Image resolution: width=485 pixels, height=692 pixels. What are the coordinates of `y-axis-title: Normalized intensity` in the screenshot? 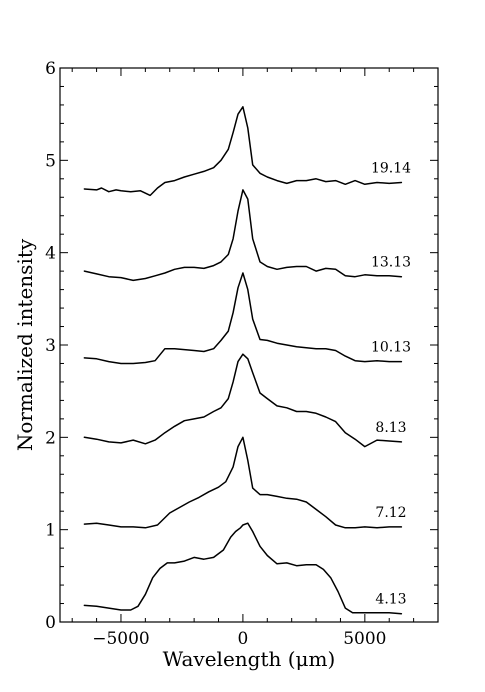 It's located at (25, 344).